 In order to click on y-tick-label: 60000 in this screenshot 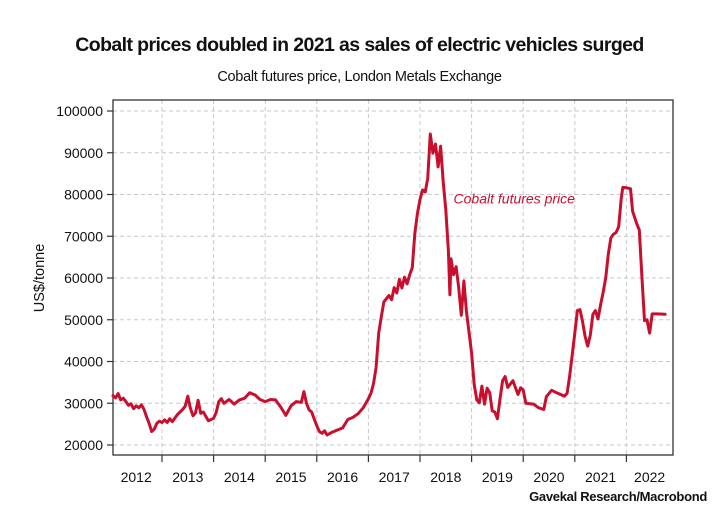, I will do `click(83, 278)`.